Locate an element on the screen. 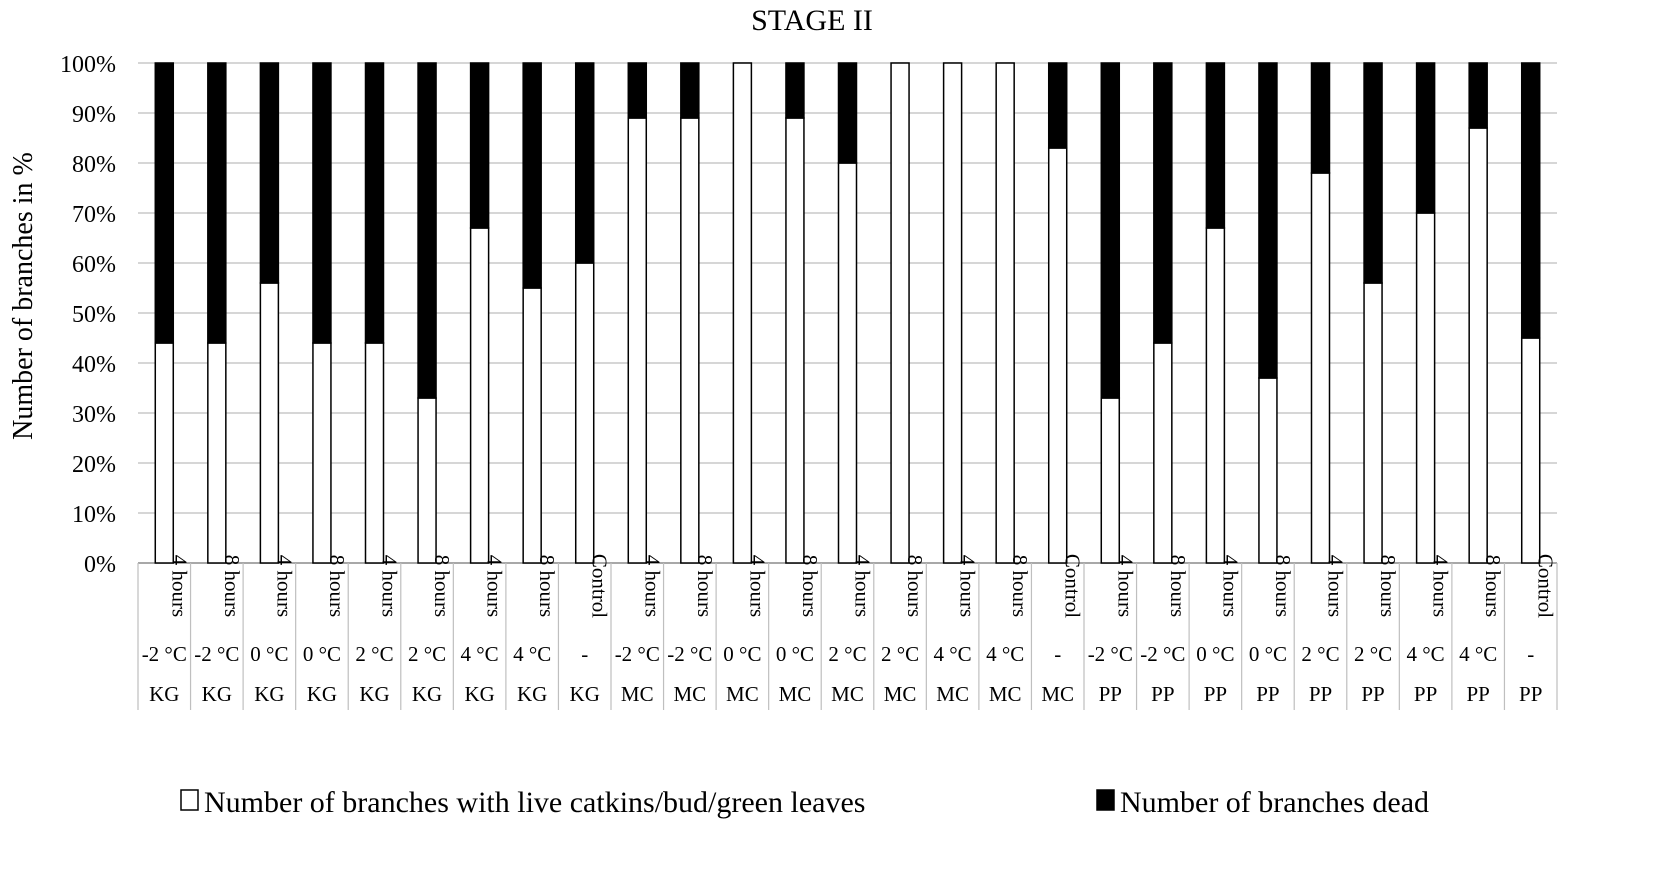  legend-label-dead: Number of branches dead is located at coordinates (1274, 802).